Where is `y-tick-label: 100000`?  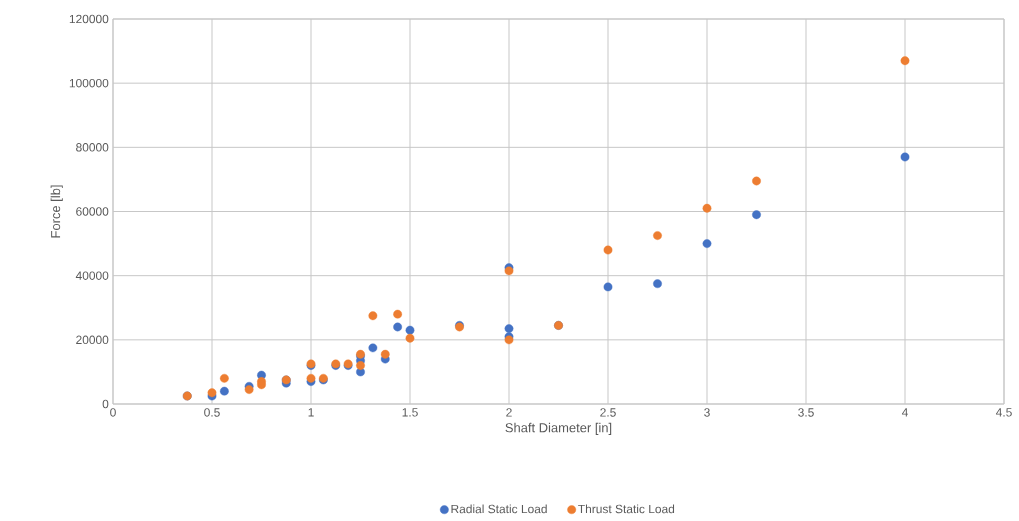 y-tick-label: 100000 is located at coordinates (89, 83).